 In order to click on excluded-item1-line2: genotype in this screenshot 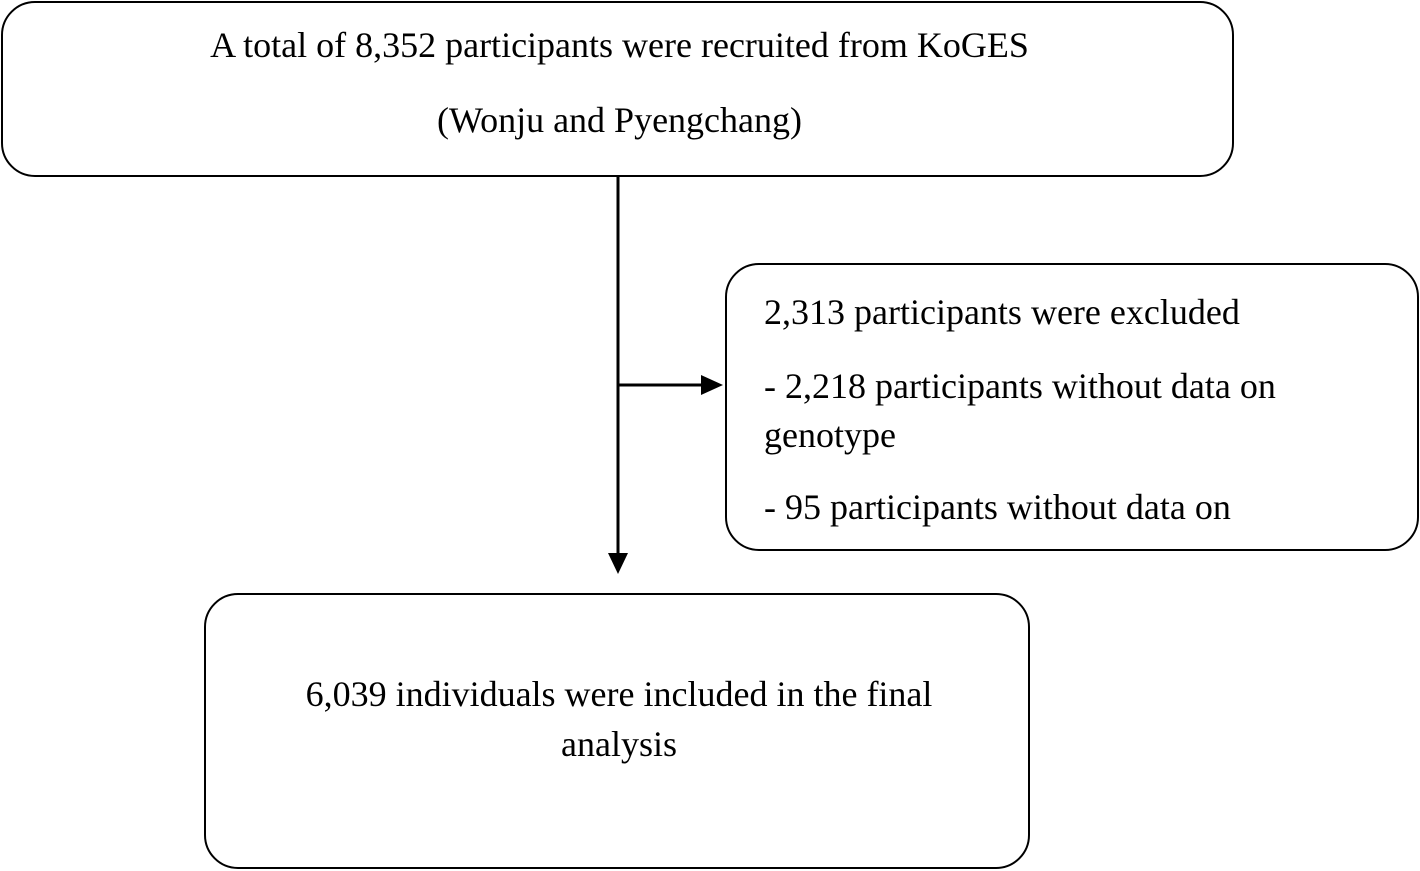, I will do `click(830, 435)`.